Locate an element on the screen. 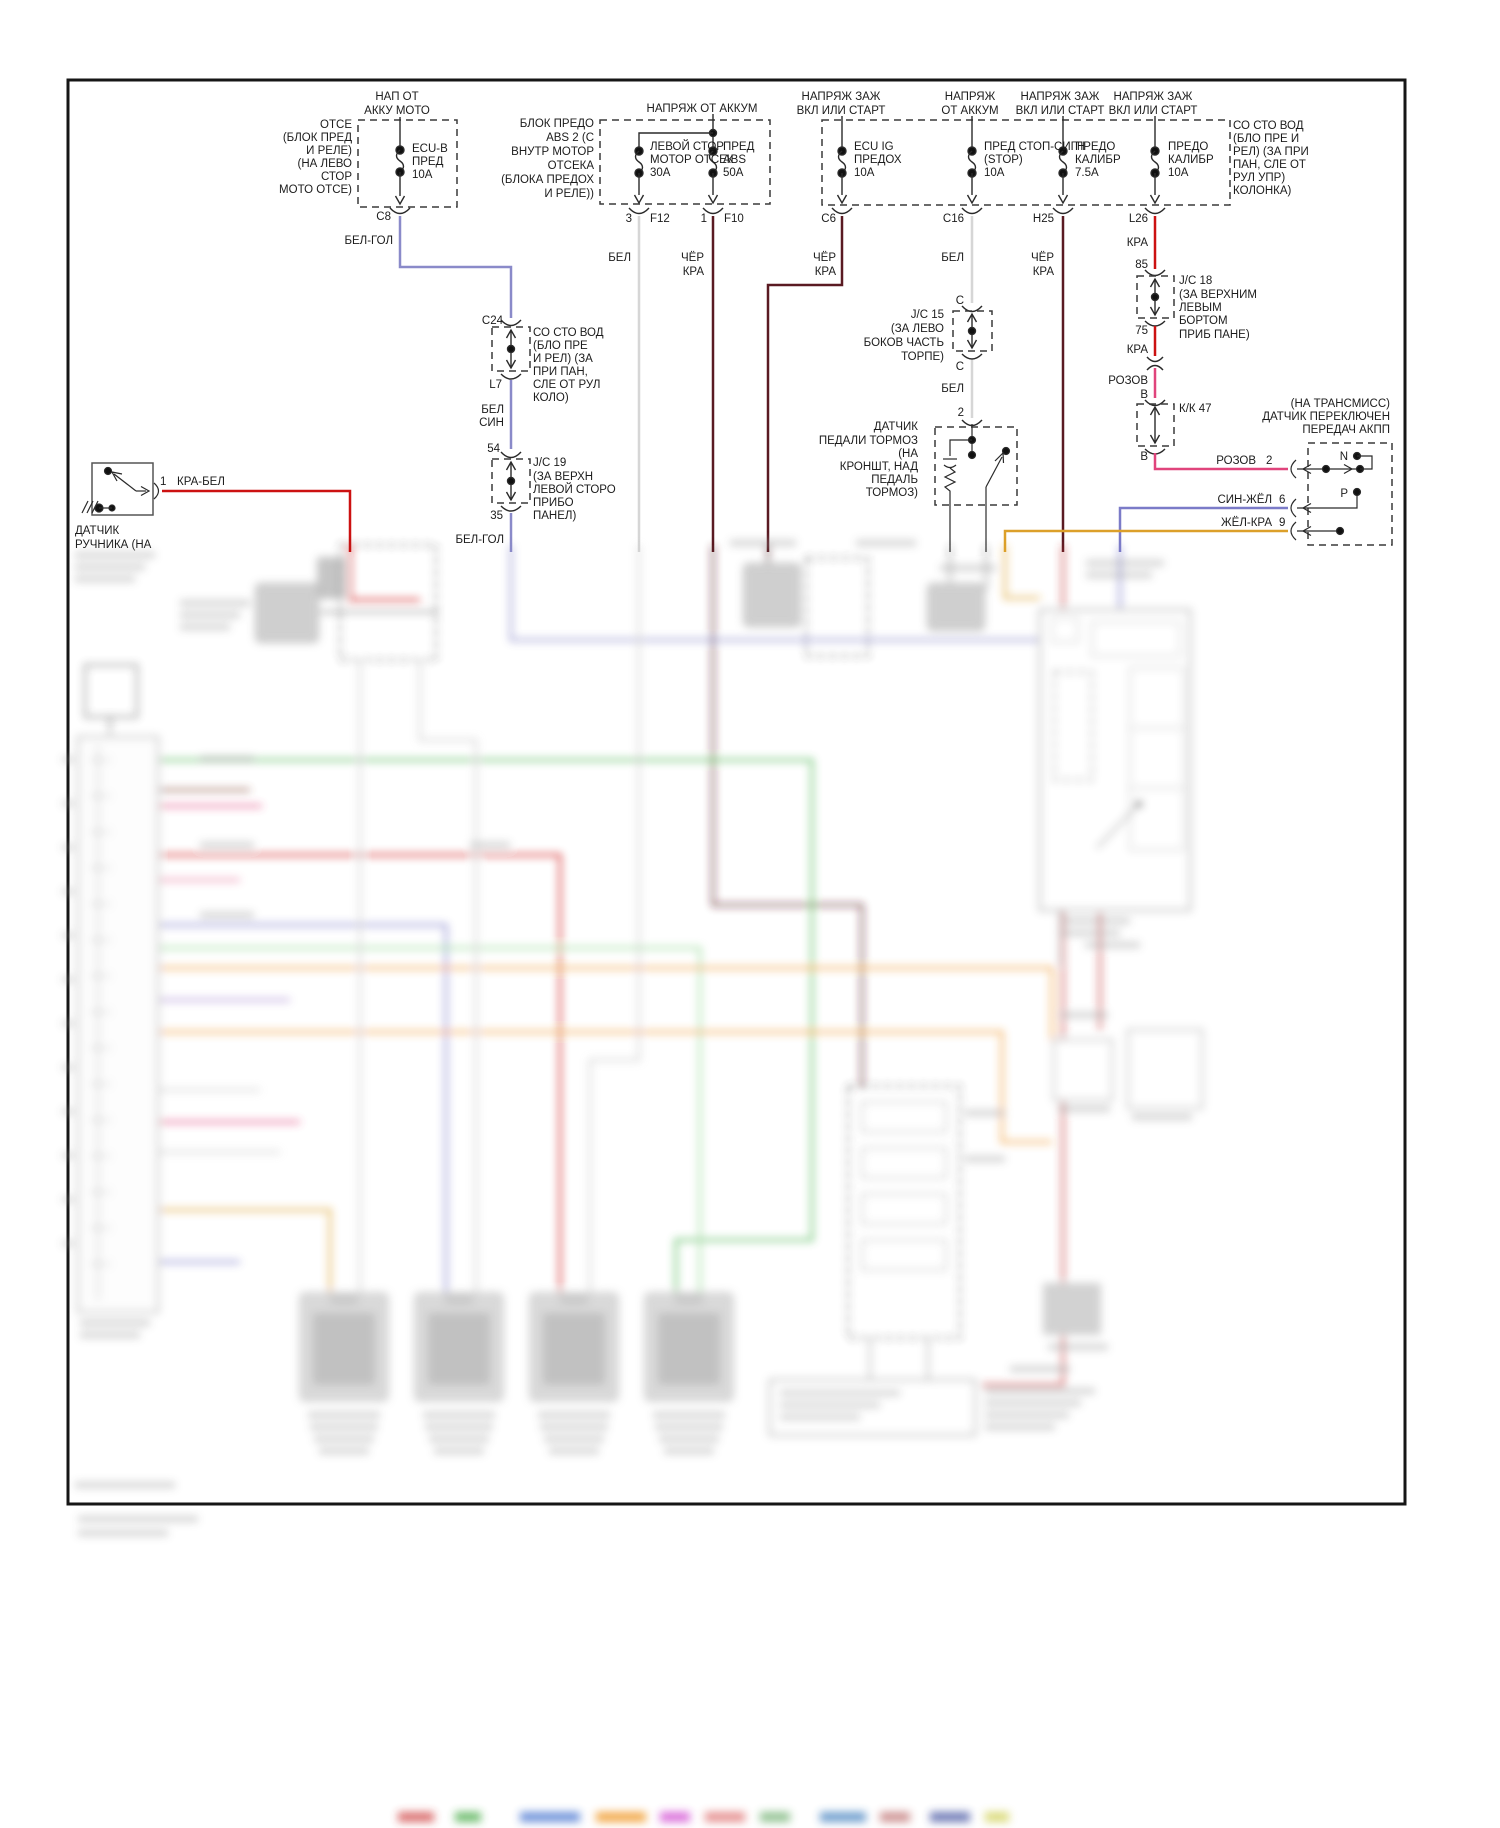  power-source-label: ОТ АККУМ is located at coordinates (969, 111).